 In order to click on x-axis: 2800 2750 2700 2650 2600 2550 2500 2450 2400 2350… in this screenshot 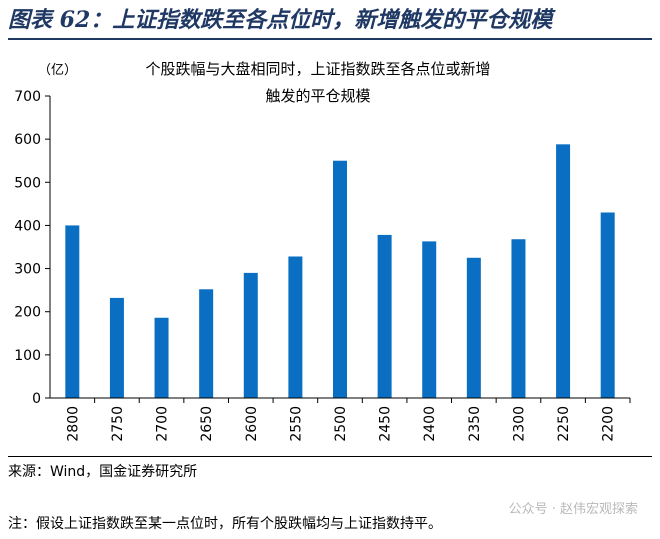, I will do `click(340, 419)`.